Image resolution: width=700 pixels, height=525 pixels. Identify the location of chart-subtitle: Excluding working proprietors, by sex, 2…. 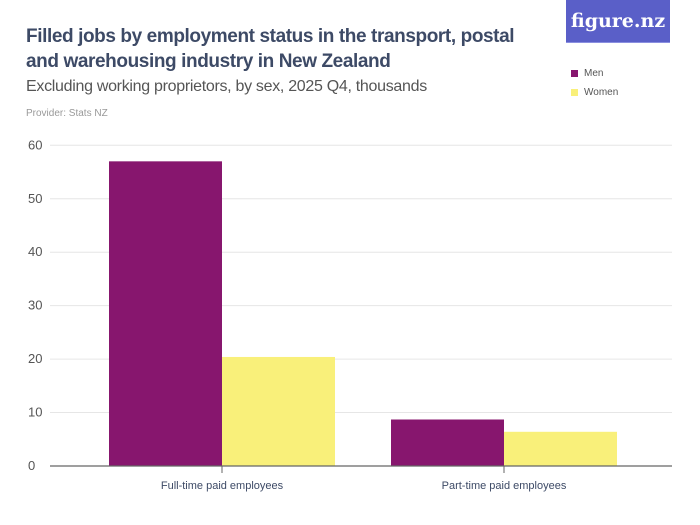
(226, 86).